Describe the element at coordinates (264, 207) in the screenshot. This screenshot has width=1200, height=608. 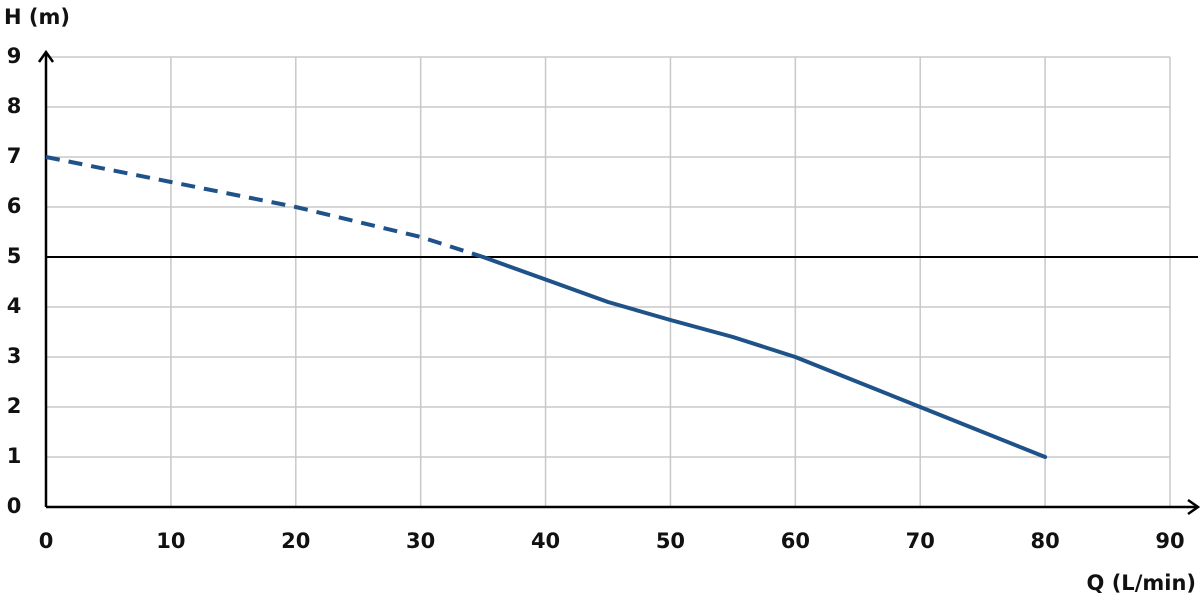
I see `curve` at that location.